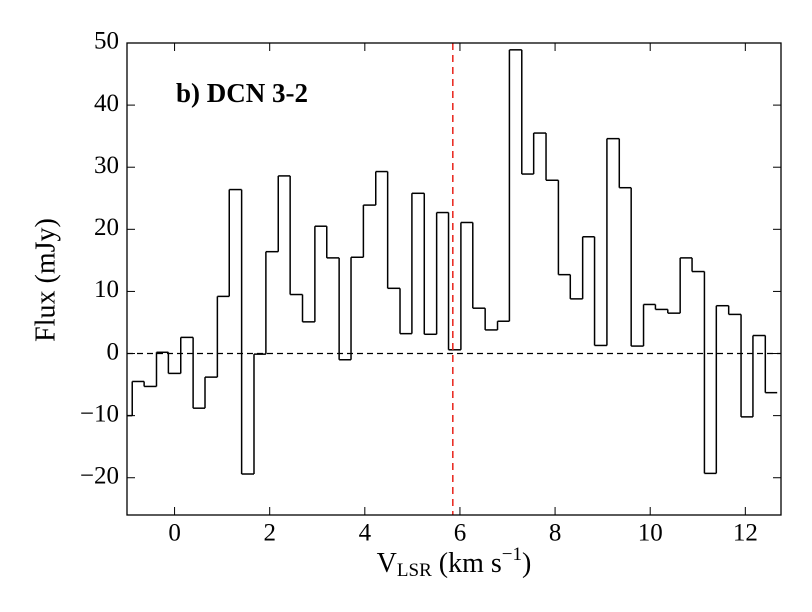 This screenshot has width=812, height=612. I want to click on x-tick-label: 12, so click(745, 533).